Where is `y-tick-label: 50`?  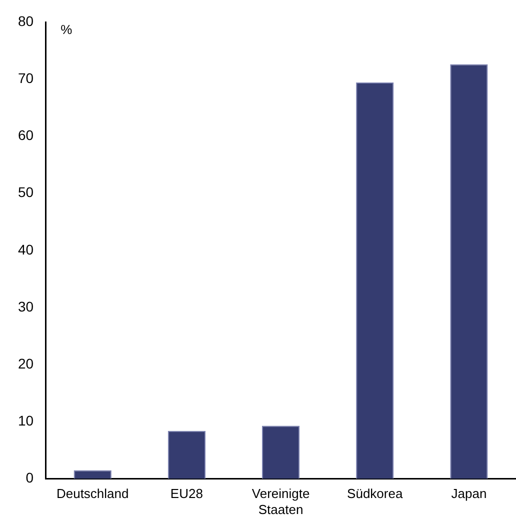
y-tick-label: 50 is located at coordinates (26, 192).